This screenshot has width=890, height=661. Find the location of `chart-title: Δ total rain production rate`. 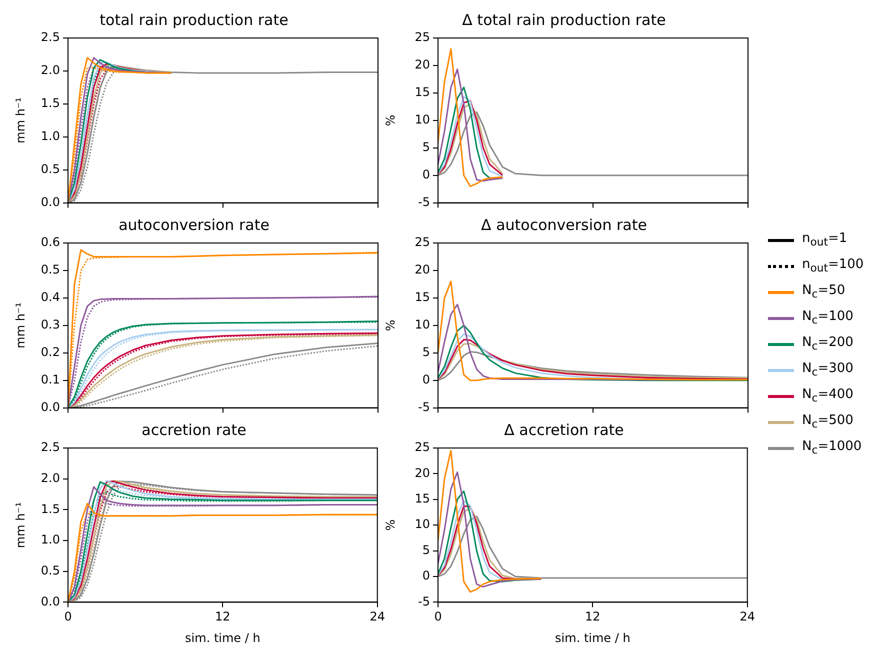

chart-title: Δ total rain production rate is located at coordinates (564, 19).